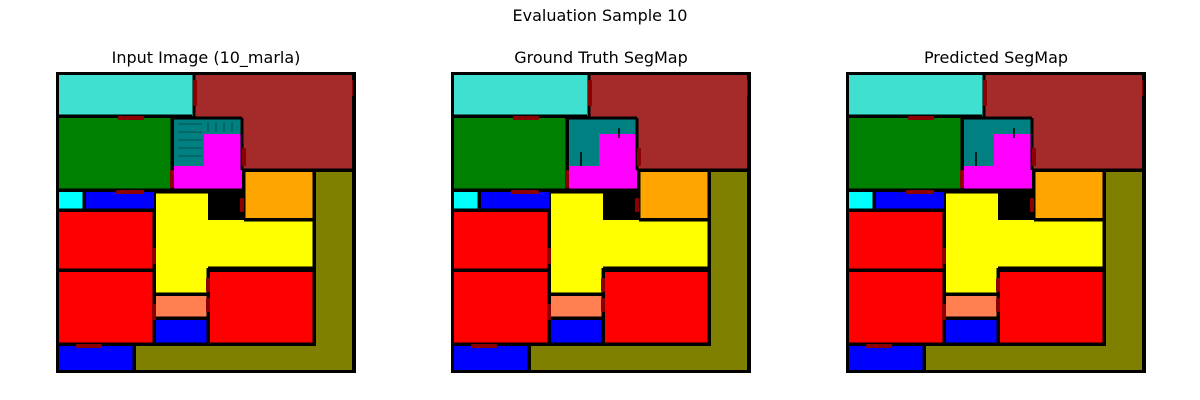  Describe the element at coordinates (996, 57) in the screenshot. I see `panel-title-predicted: Predicted SegMap` at that location.